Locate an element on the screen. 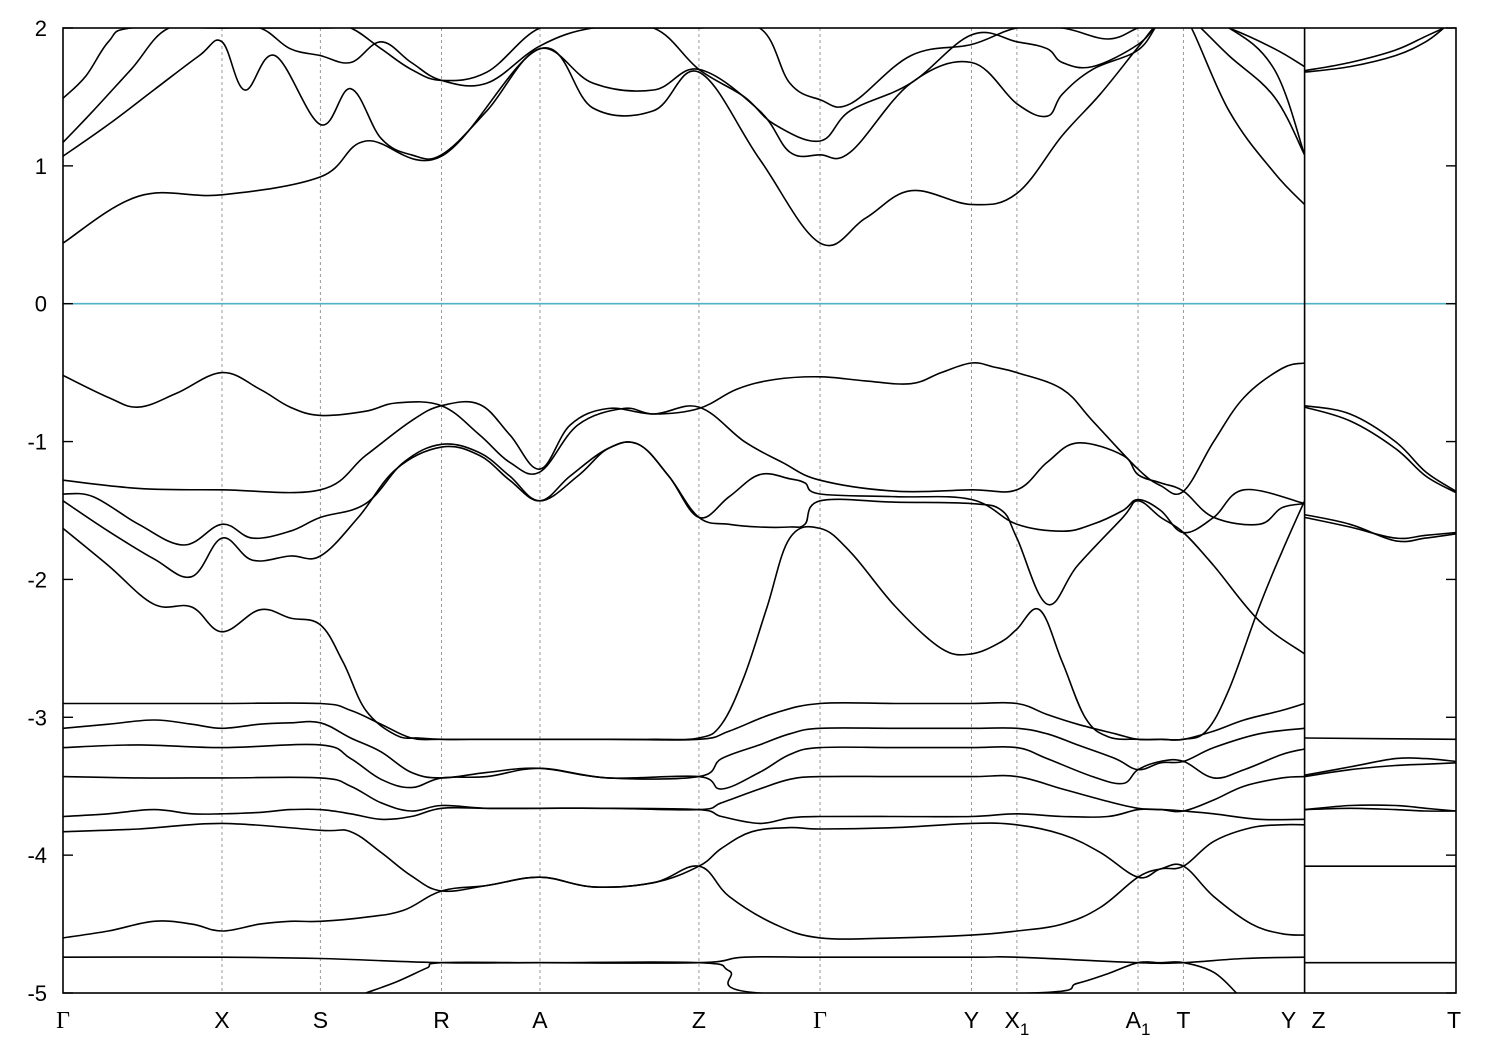 This screenshot has height=1055, width=1500. k-point-label: X is located at coordinates (221, 1020).